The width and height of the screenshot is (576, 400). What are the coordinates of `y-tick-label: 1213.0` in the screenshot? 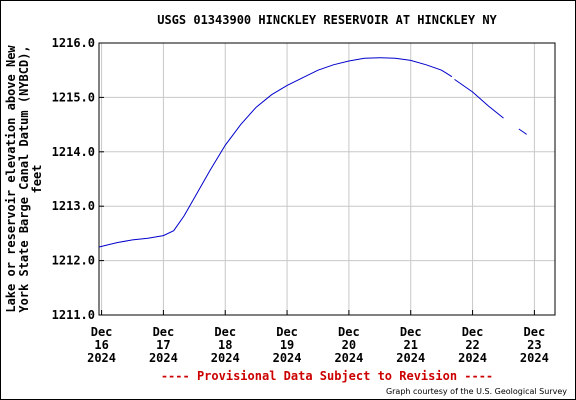 It's located at (73, 206).